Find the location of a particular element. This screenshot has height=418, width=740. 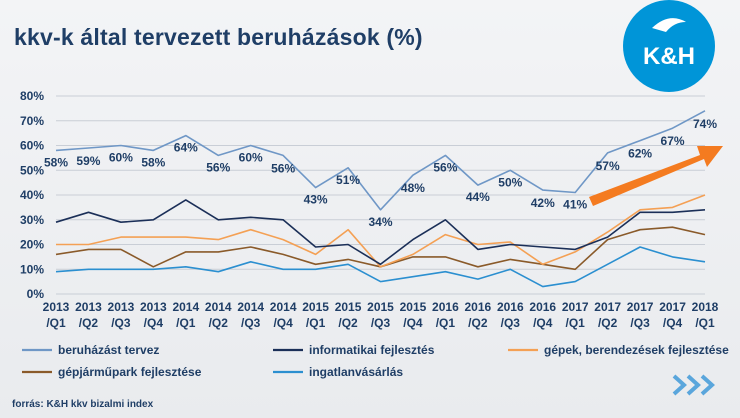

legend-label: beruházást tervez is located at coordinates (108, 350).